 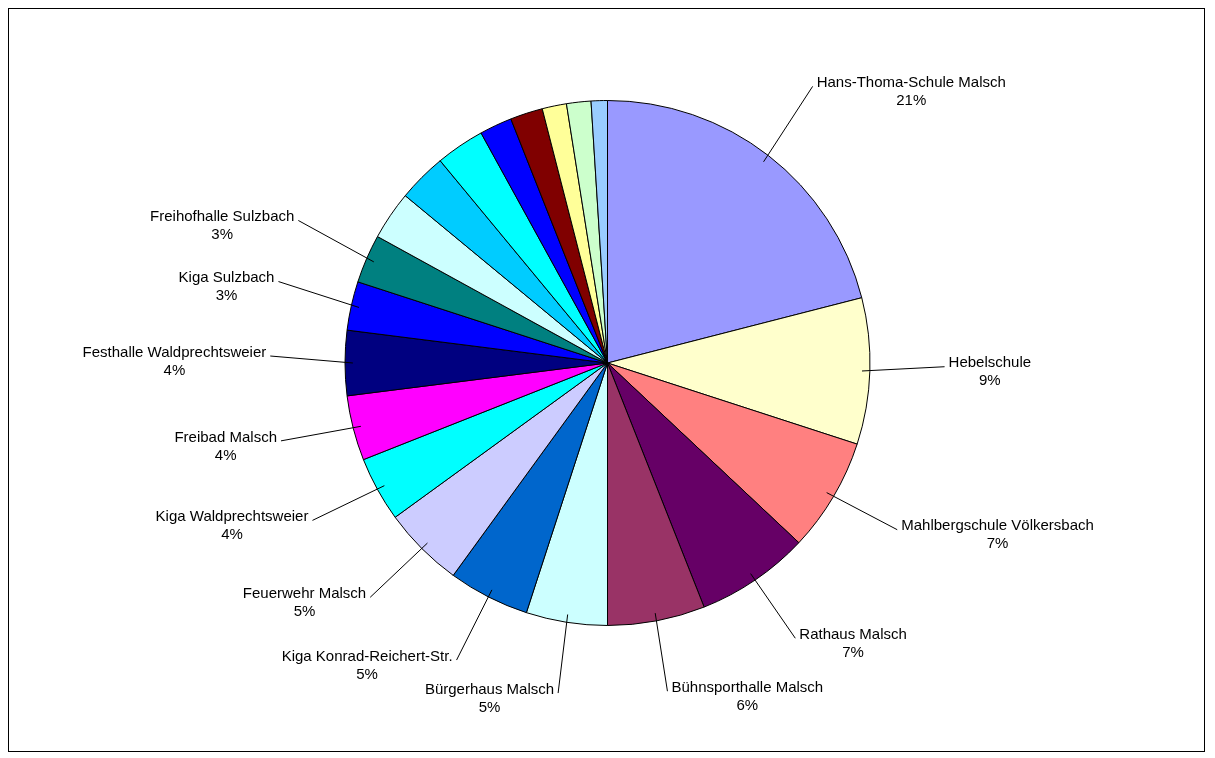 What do you see at coordinates (997, 525) in the screenshot?
I see `slice-label: Mahlbergschule Völkersbach` at bounding box center [997, 525].